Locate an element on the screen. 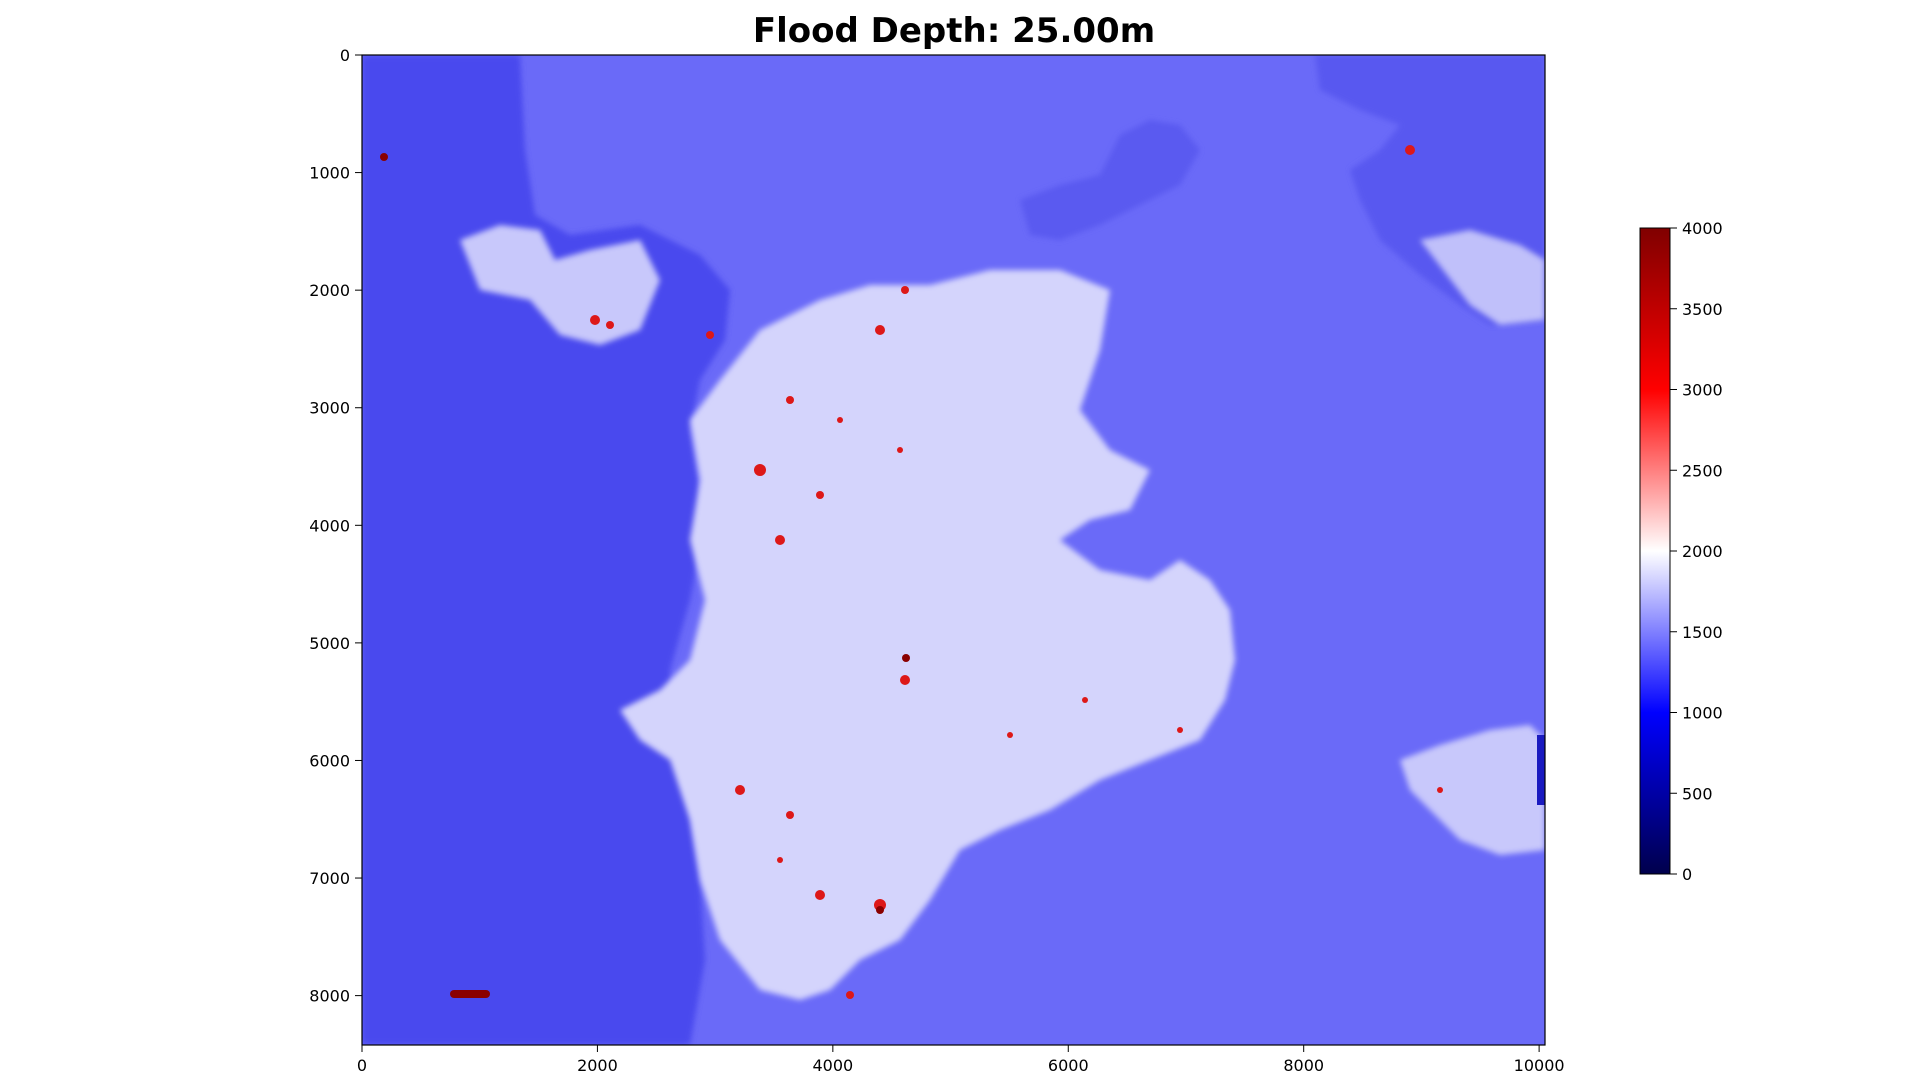 The height and width of the screenshot is (1084, 1920). y-tick-label: 2000 is located at coordinates (329, 290).